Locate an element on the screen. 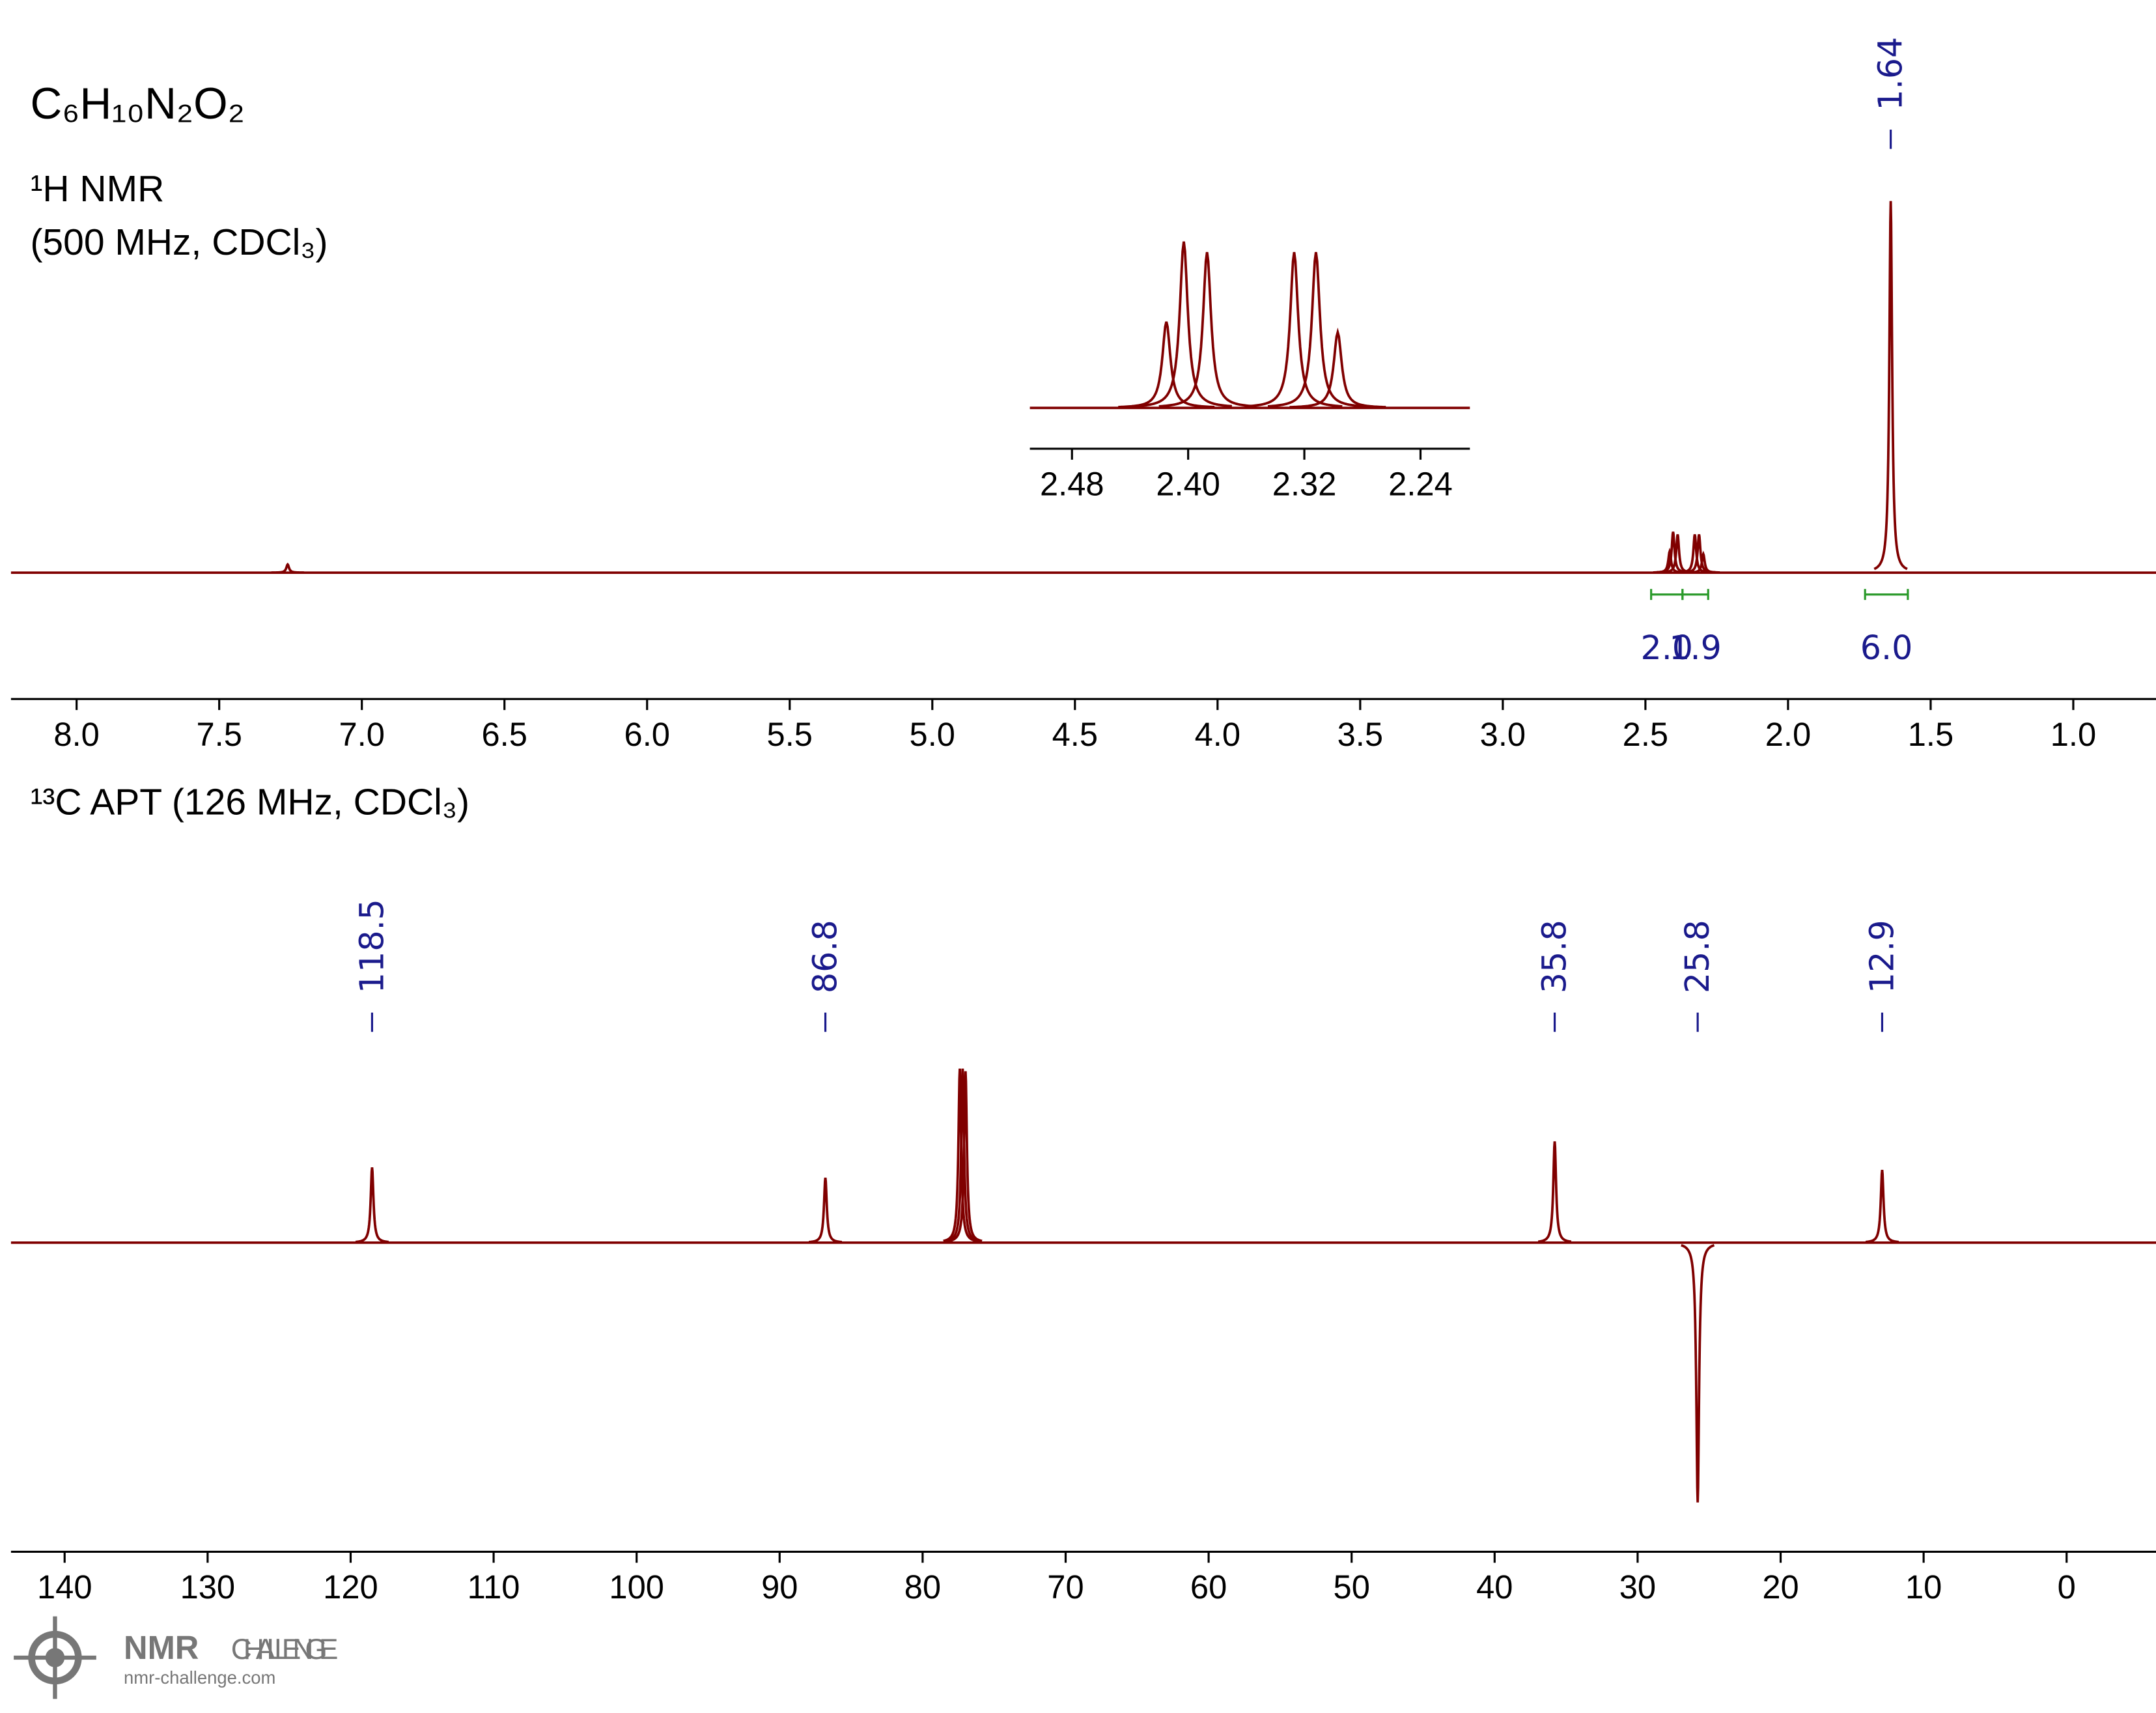 This screenshot has width=2156, height=1713. x-tick-label: 20 is located at coordinates (1781, 1587).